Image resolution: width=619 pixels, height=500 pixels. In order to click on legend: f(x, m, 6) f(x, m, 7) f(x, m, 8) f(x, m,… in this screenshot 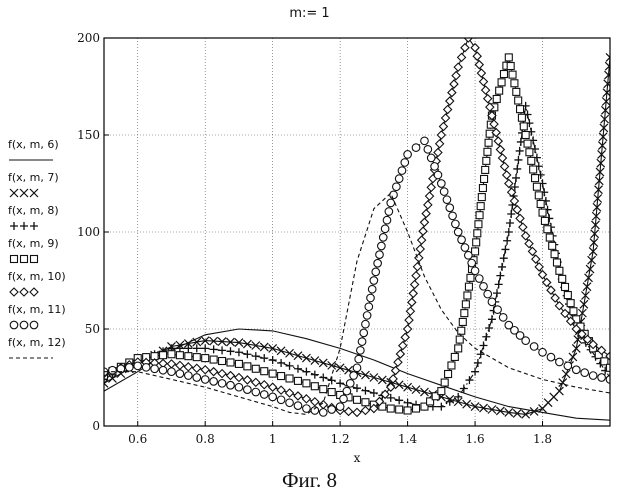, I will do `click(53, 253)`.